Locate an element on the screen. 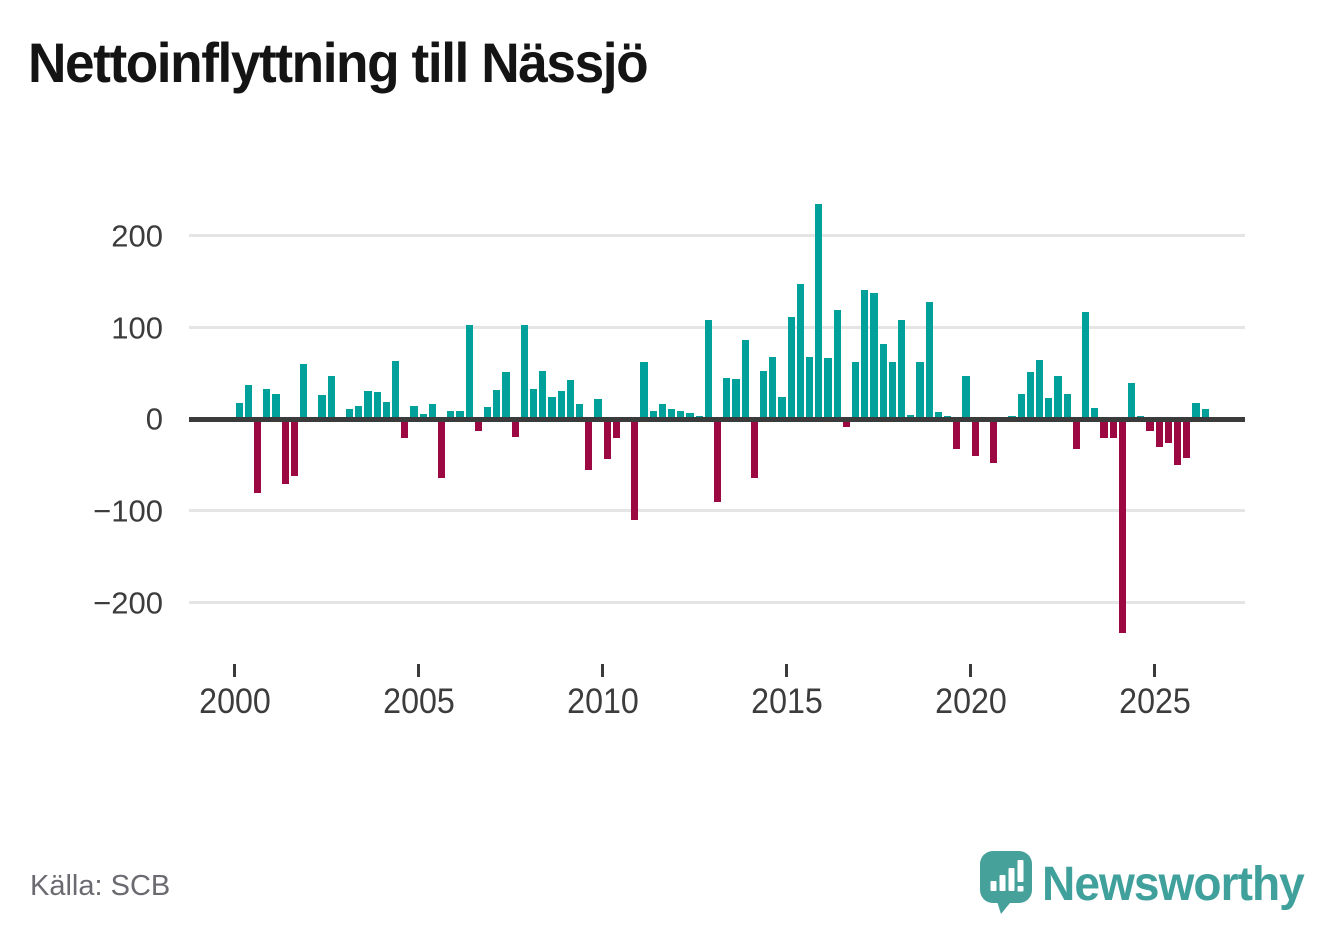  chart-title: Nettoinflyttning till Nässjö is located at coordinates (338, 62).